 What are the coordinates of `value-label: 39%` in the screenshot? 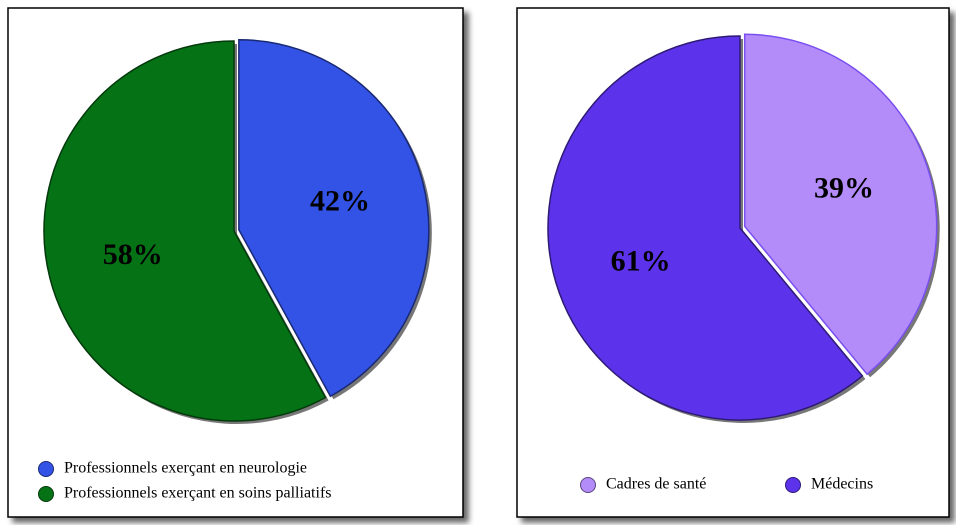 It's located at (844, 187).